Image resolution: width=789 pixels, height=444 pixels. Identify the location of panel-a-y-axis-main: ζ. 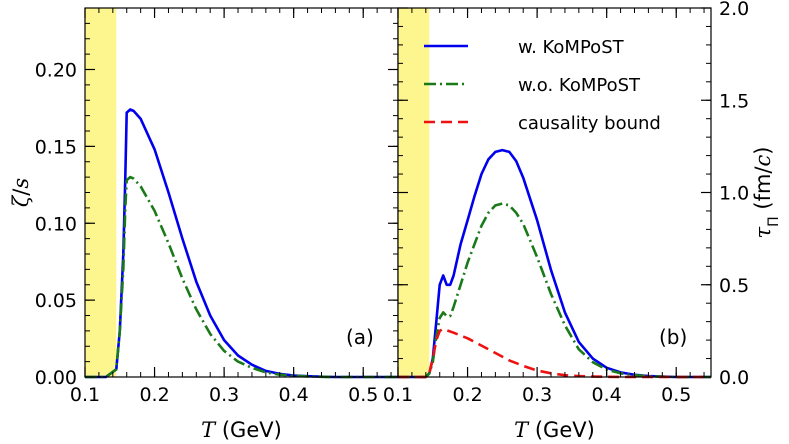
(21, 200).